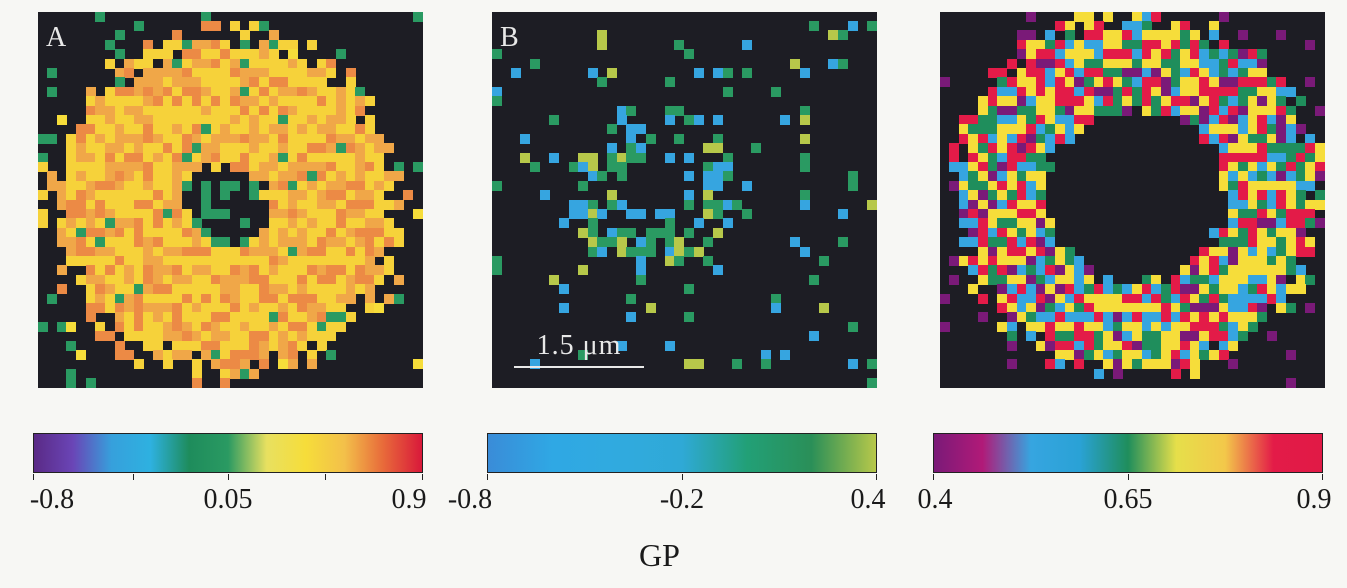 The width and height of the screenshot is (1347, 588). Describe the element at coordinates (682, 499) in the screenshot. I see `colorbar-b-tick-label: -0.2` at that location.